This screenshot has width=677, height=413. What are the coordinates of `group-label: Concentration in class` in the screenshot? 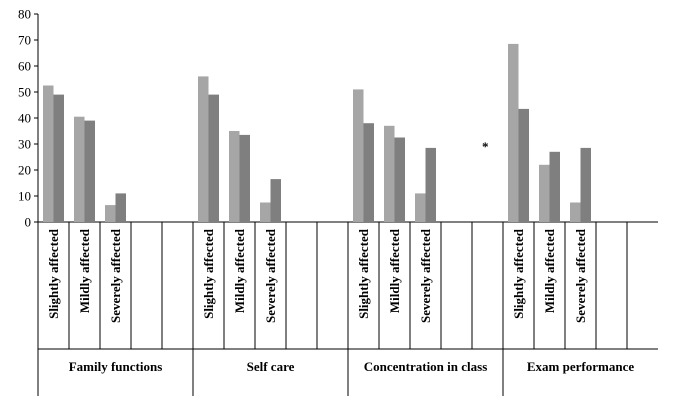 It's located at (426, 366).